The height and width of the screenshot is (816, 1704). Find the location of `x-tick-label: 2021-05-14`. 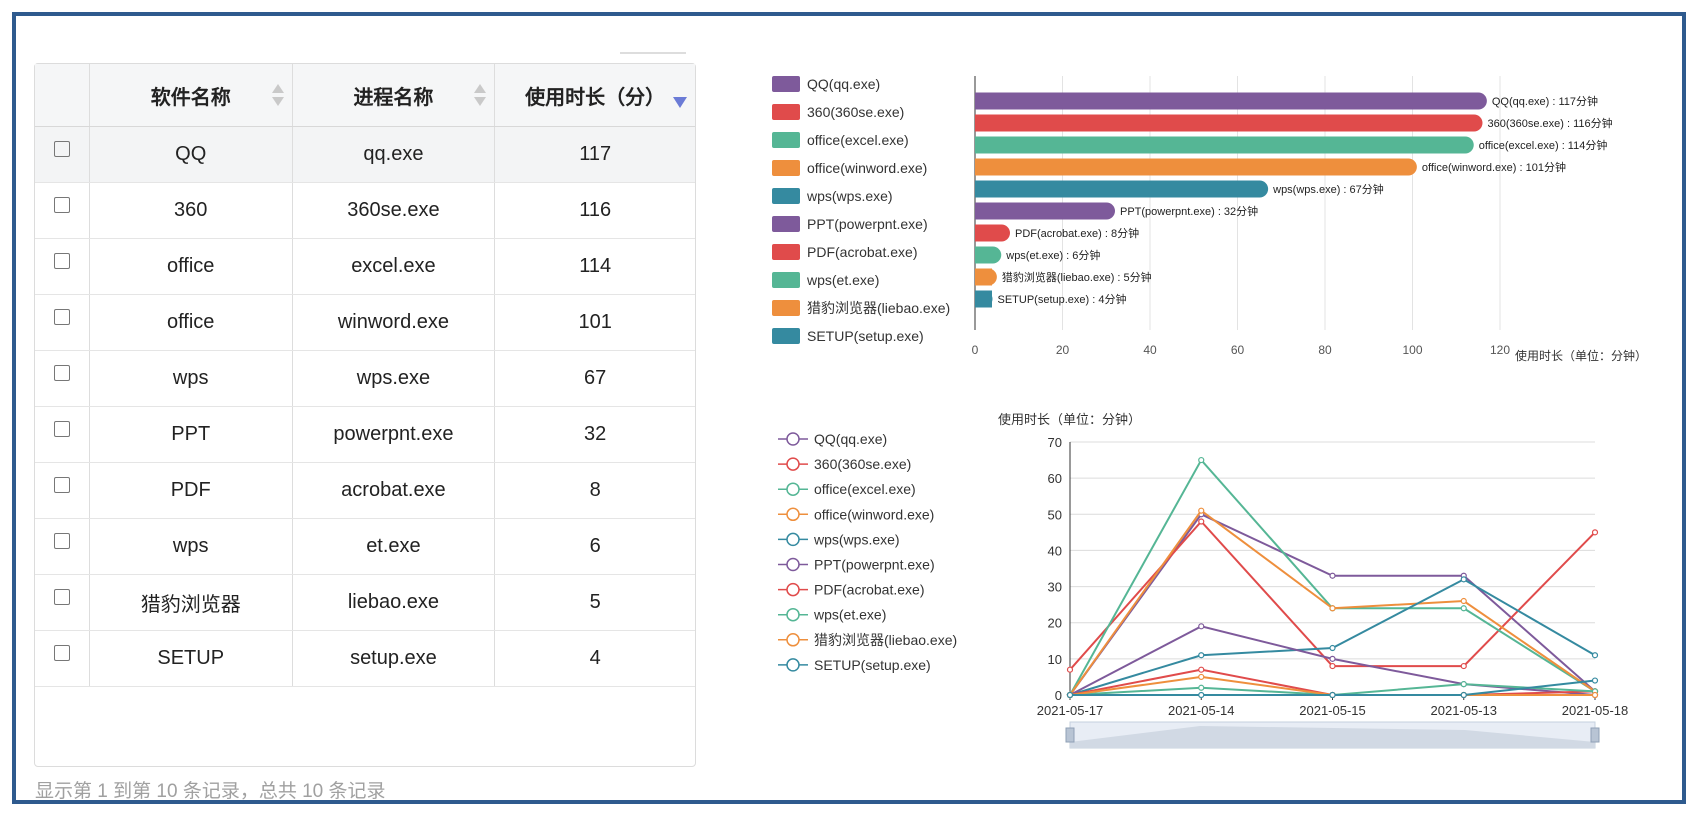

x-tick-label: 2021-05-14 is located at coordinates (1201, 710).